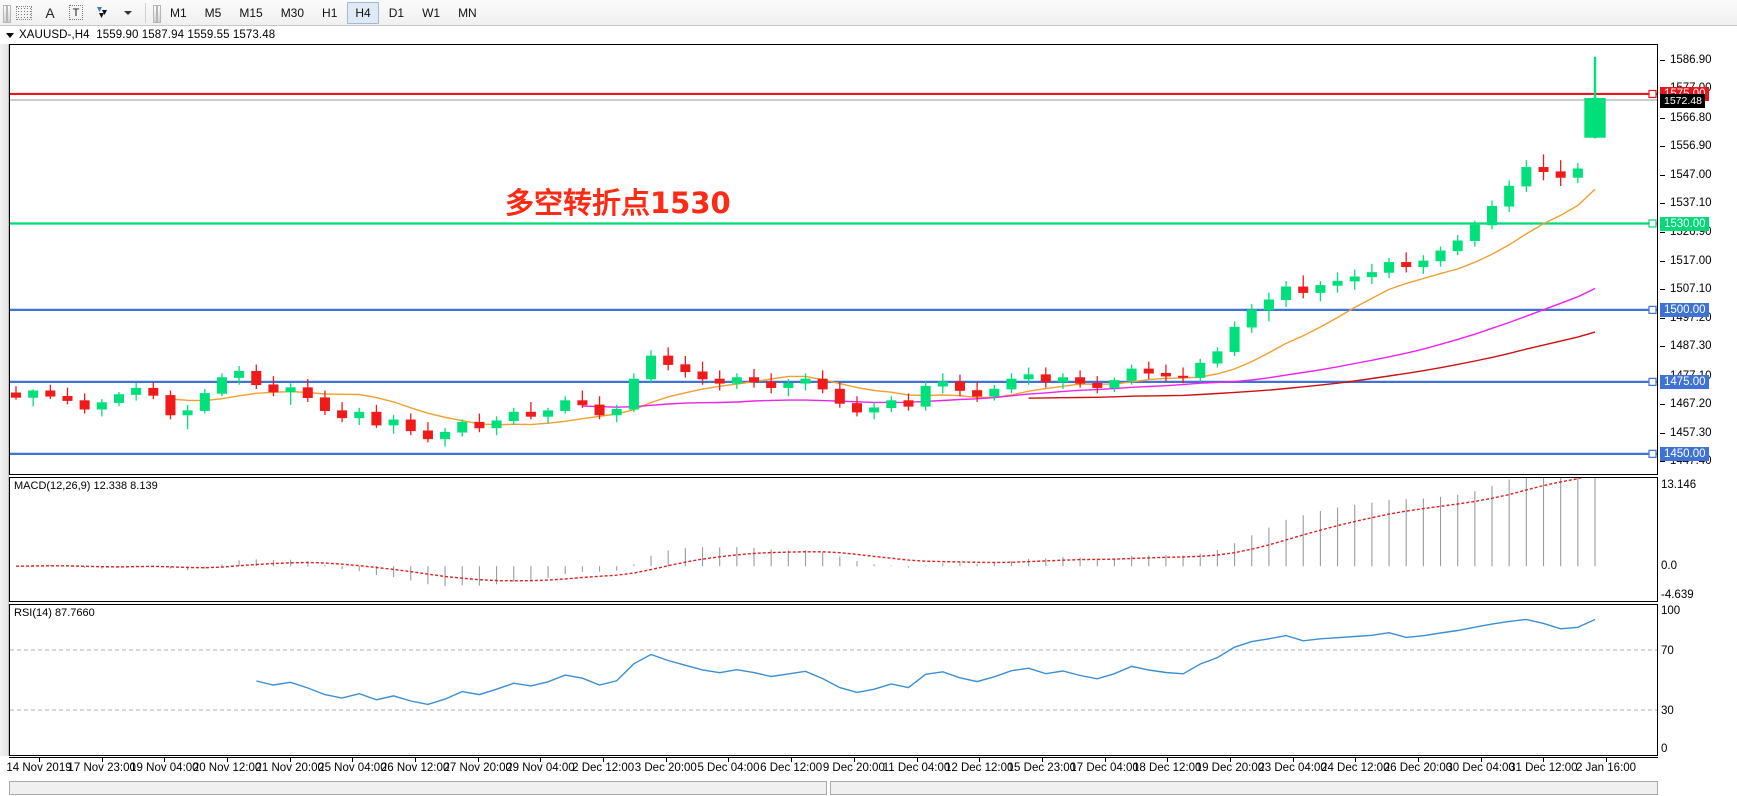 This screenshot has height=796, width=1737. What do you see at coordinates (86, 486) in the screenshot?
I see `macd-label: MACD(12,26,9) 12.338 8.139` at bounding box center [86, 486].